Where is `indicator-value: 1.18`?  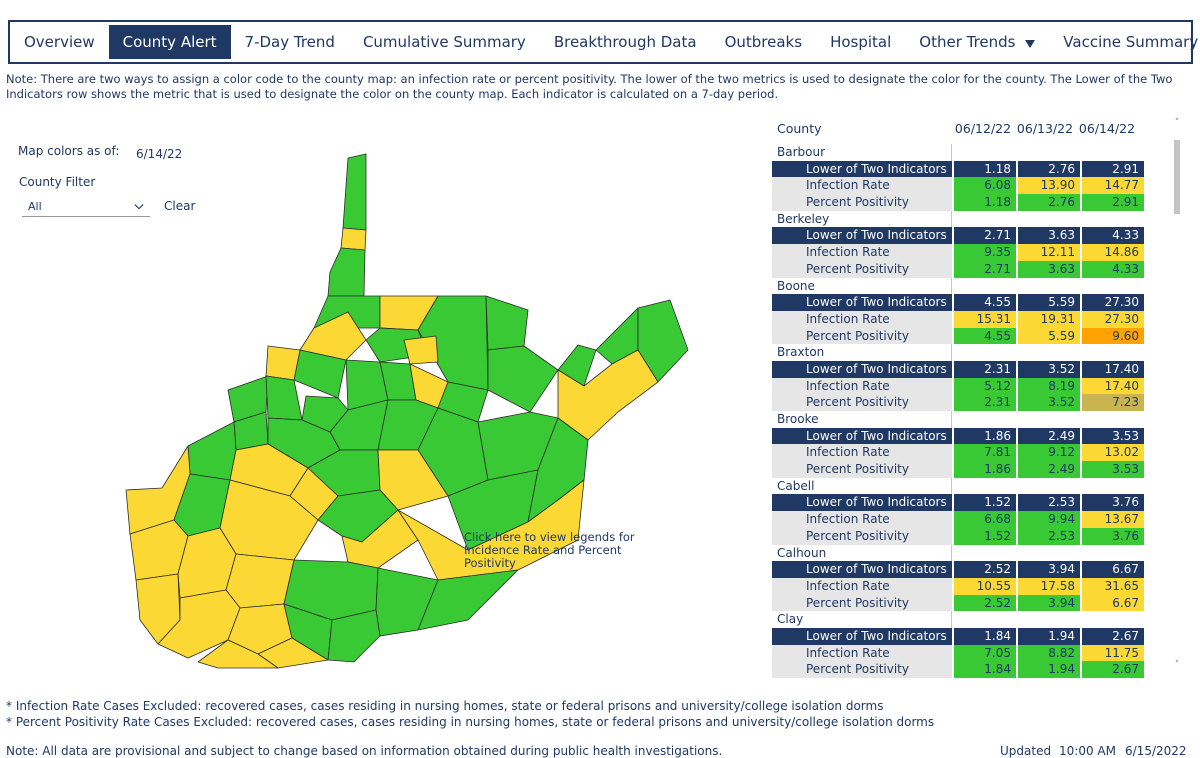 indicator-value: 1.18 is located at coordinates (985, 169).